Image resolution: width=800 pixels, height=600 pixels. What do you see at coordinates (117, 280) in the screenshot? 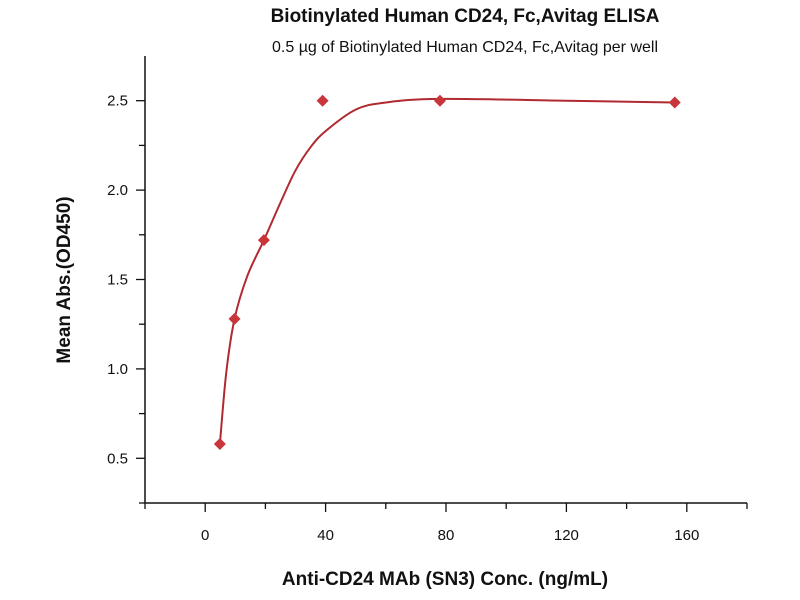
I see `y-tick-label: 1.5` at bounding box center [117, 280].